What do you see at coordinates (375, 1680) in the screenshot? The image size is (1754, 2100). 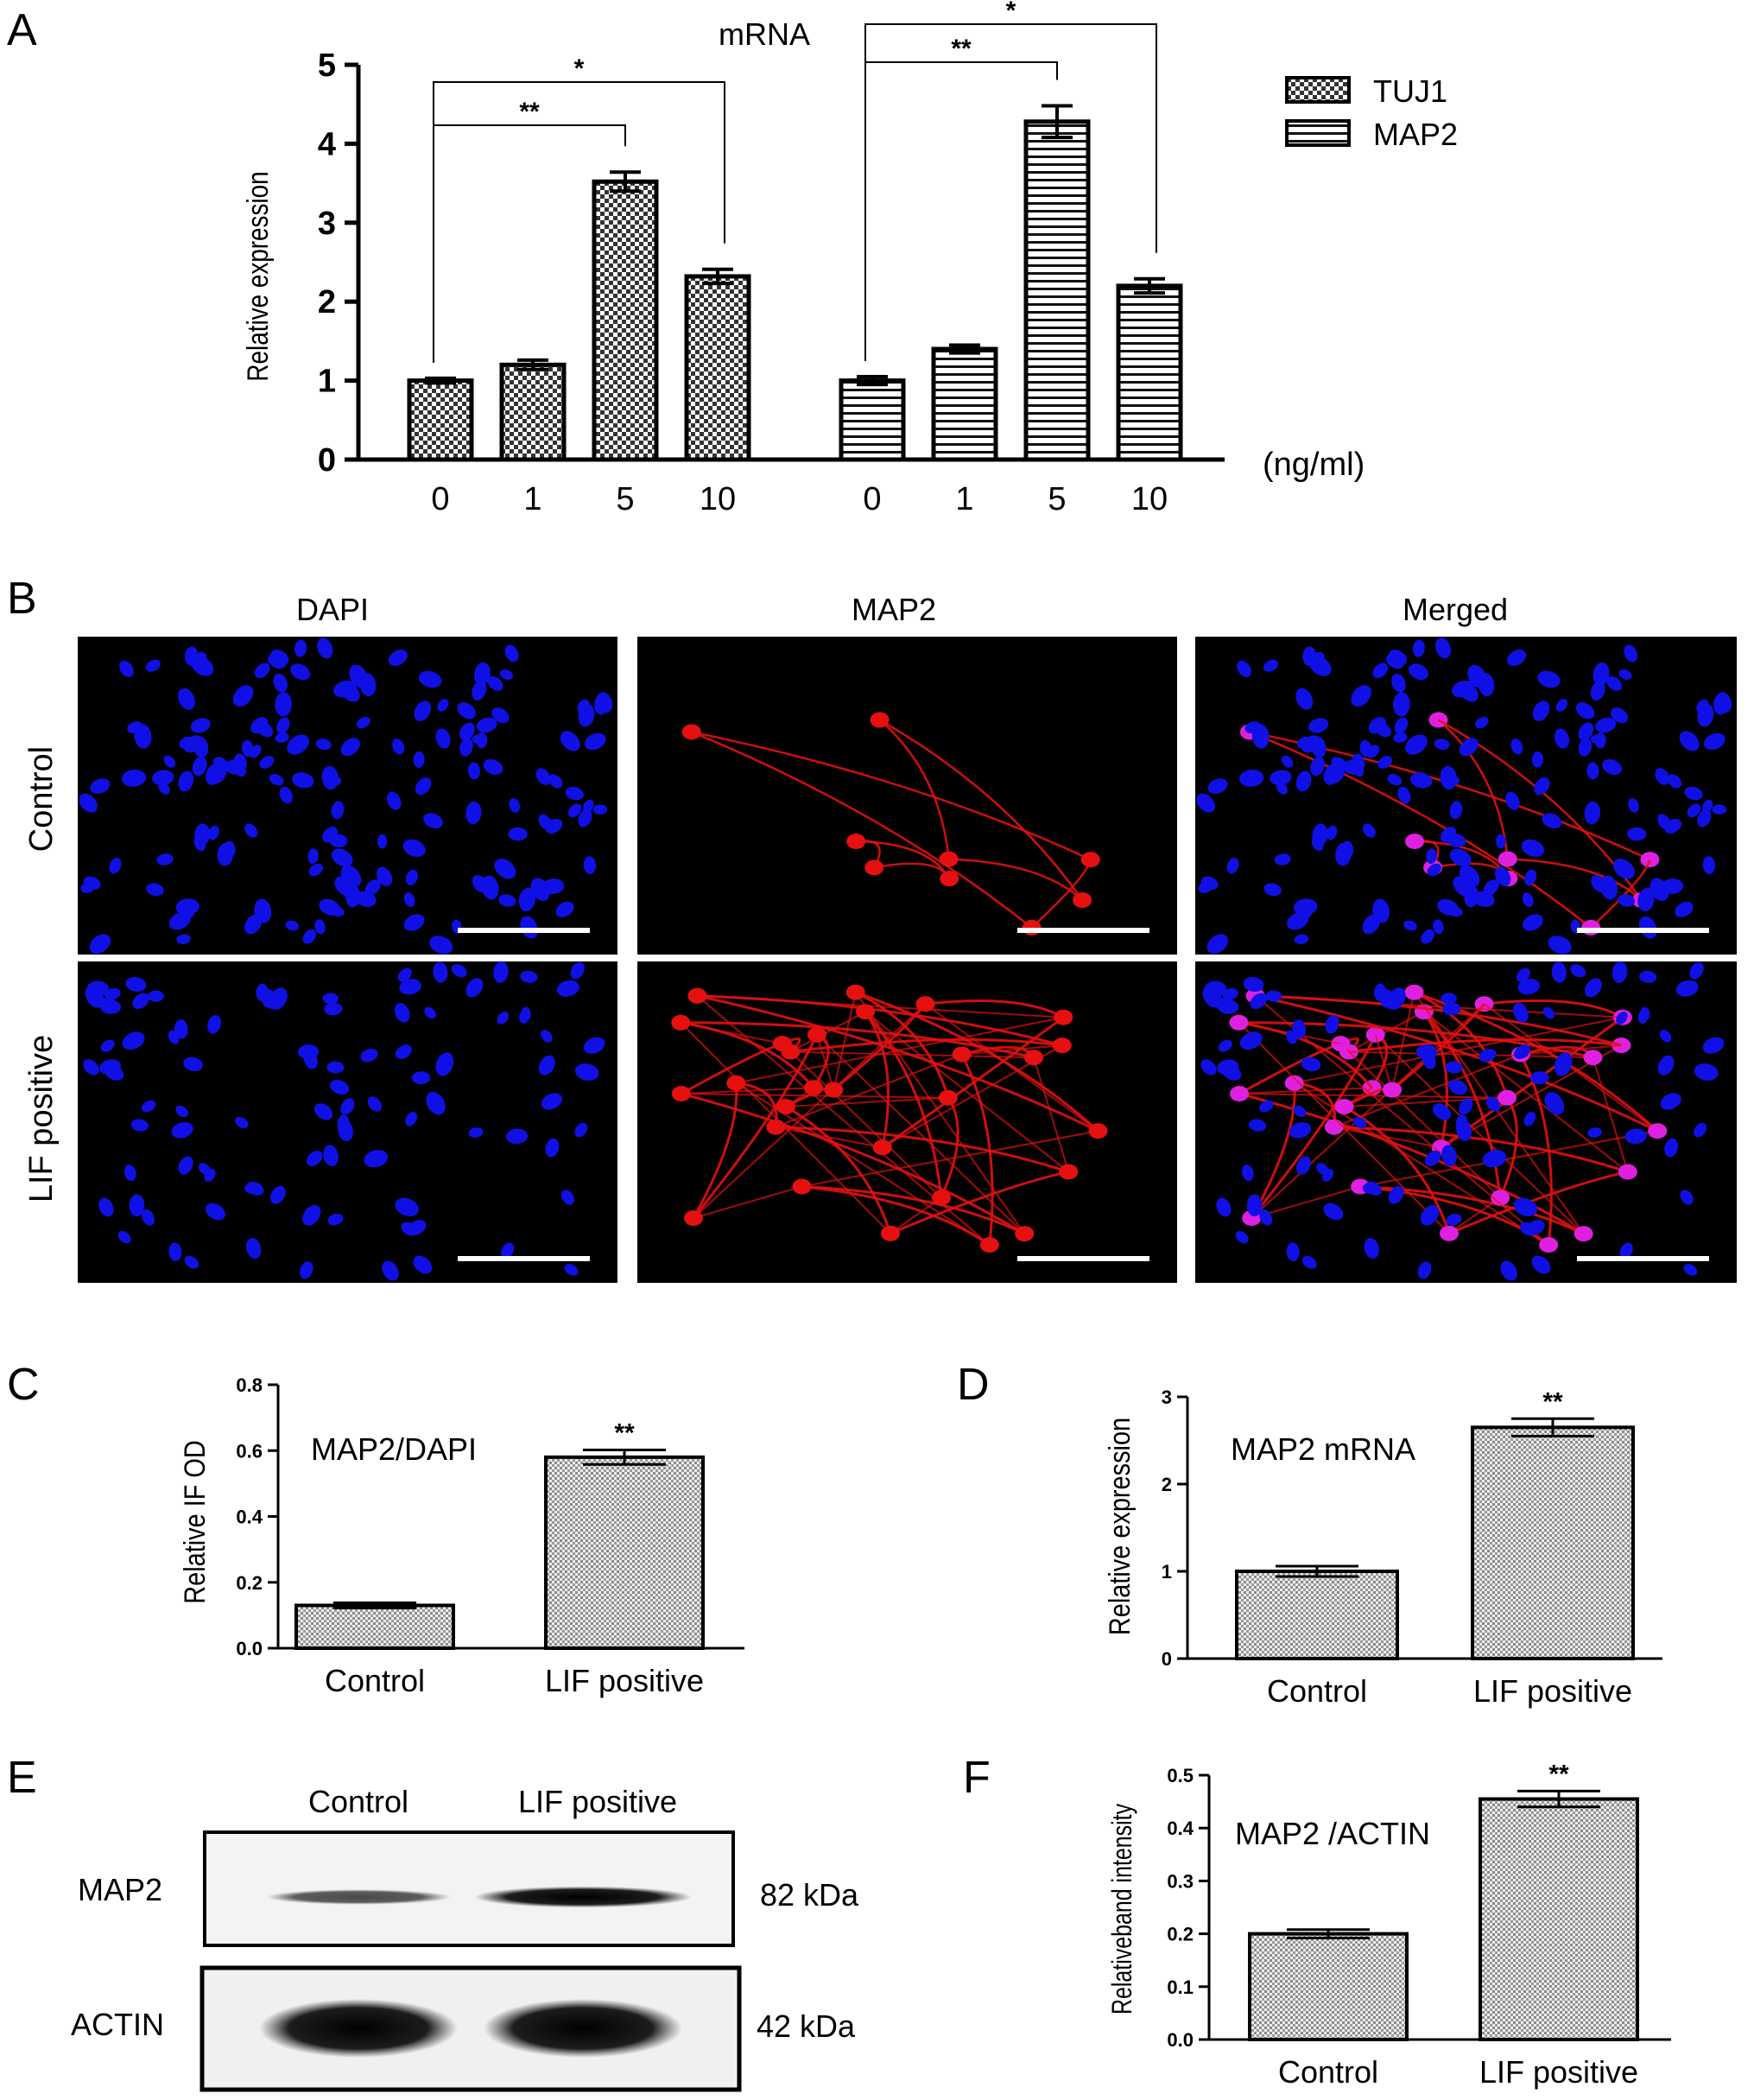 I see `xtick-label: Control` at bounding box center [375, 1680].